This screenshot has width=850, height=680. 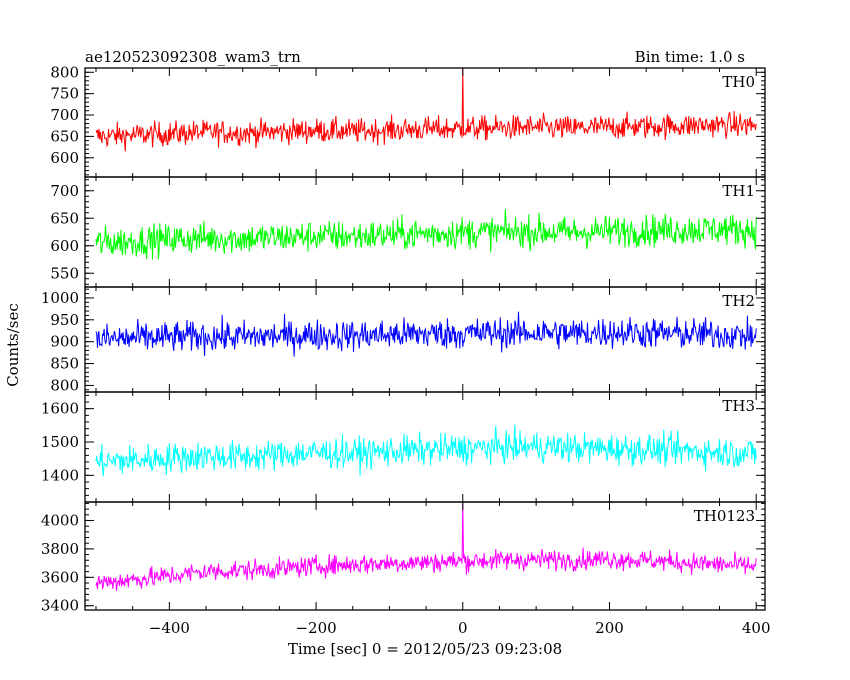 What do you see at coordinates (738, 82) in the screenshot?
I see `panel-label: TH0` at bounding box center [738, 82].